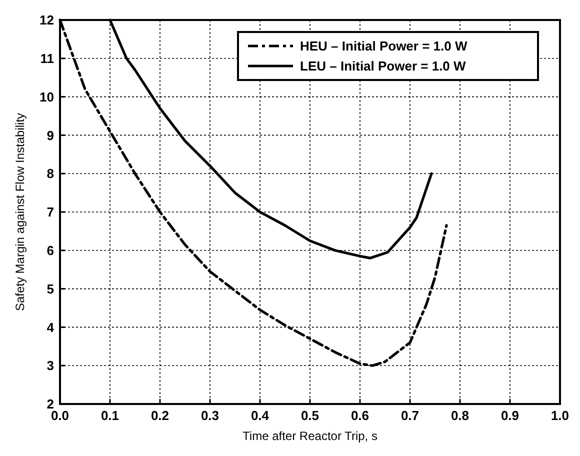 This screenshot has height=456, width=580. Describe the element at coordinates (47, 96) in the screenshot. I see `y-tick-label: 10` at that location.